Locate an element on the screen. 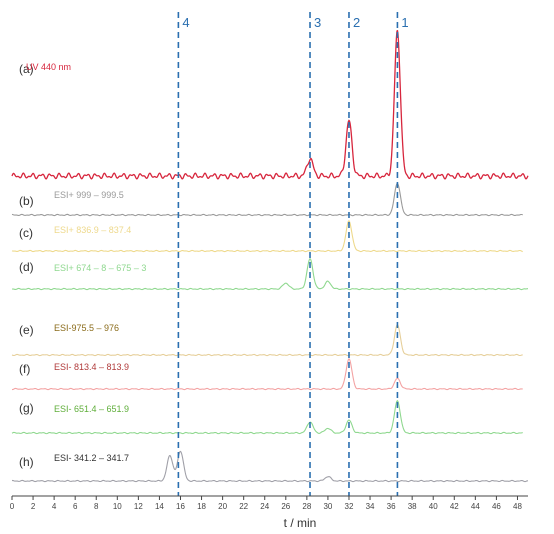 This screenshot has height=534, width=554. x-tick-label: 22 is located at coordinates (243, 506).